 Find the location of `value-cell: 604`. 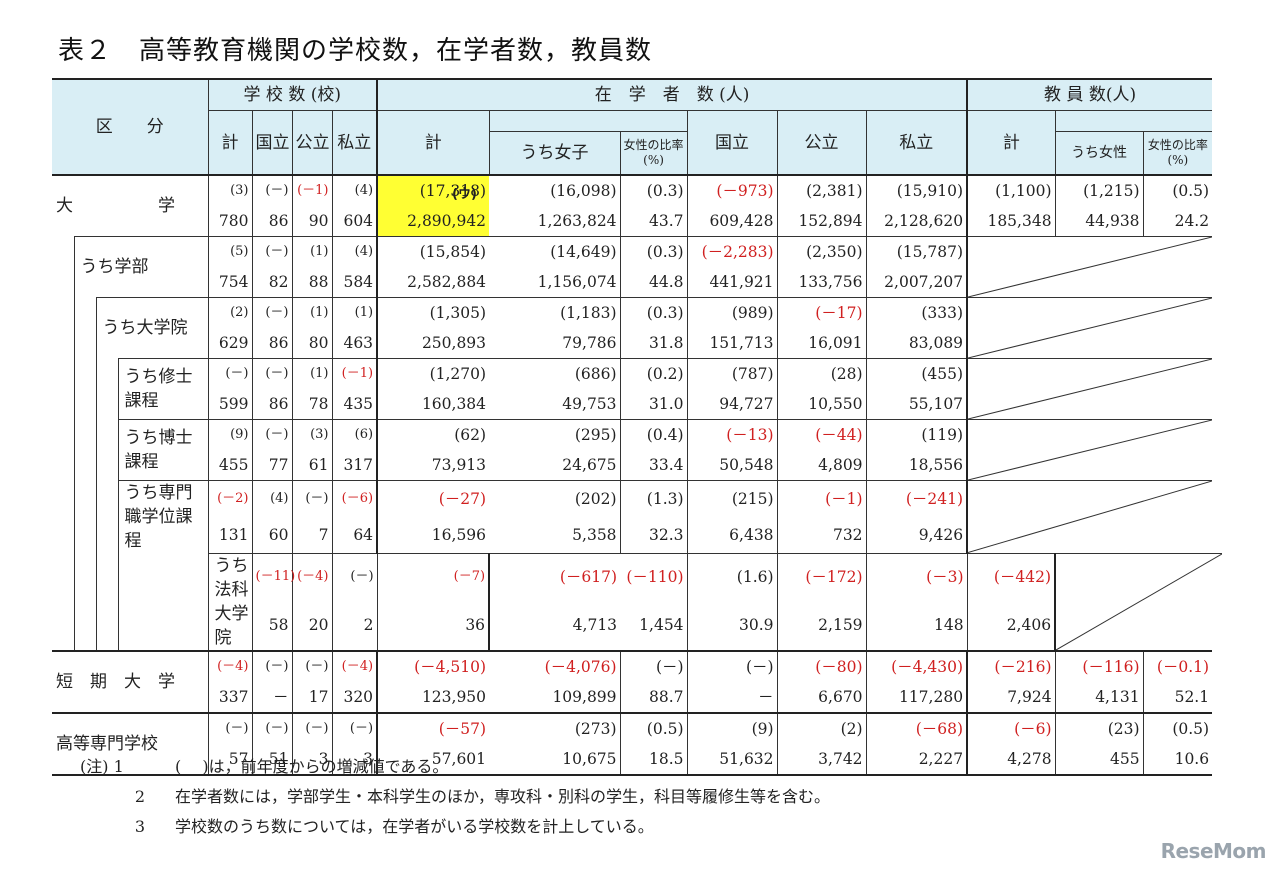

value-cell: 604 is located at coordinates (354, 221).